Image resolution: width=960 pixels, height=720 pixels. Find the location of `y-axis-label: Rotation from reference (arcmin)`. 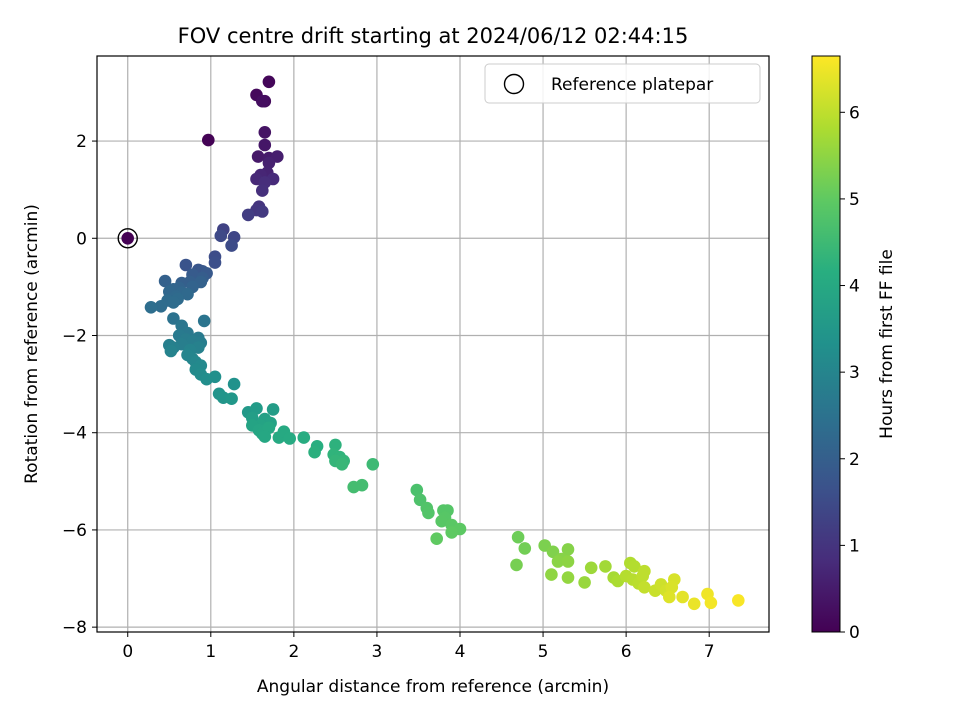

y-axis-label: Rotation from reference (arcmin) is located at coordinates (32, 344).